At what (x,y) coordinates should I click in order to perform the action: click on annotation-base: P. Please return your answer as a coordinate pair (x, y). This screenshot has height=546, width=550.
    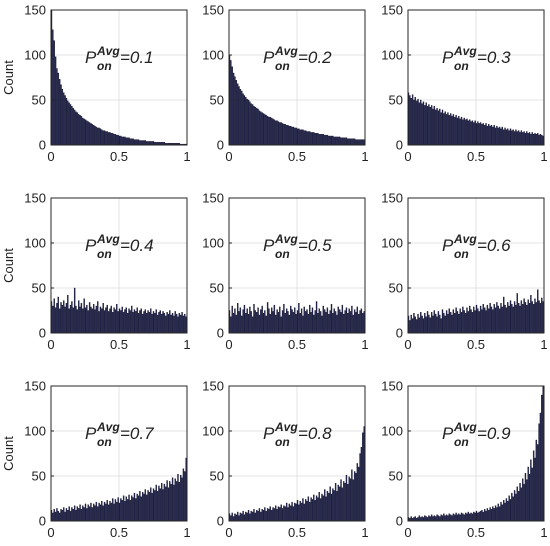
    Looking at the image, I should click on (448, 57).